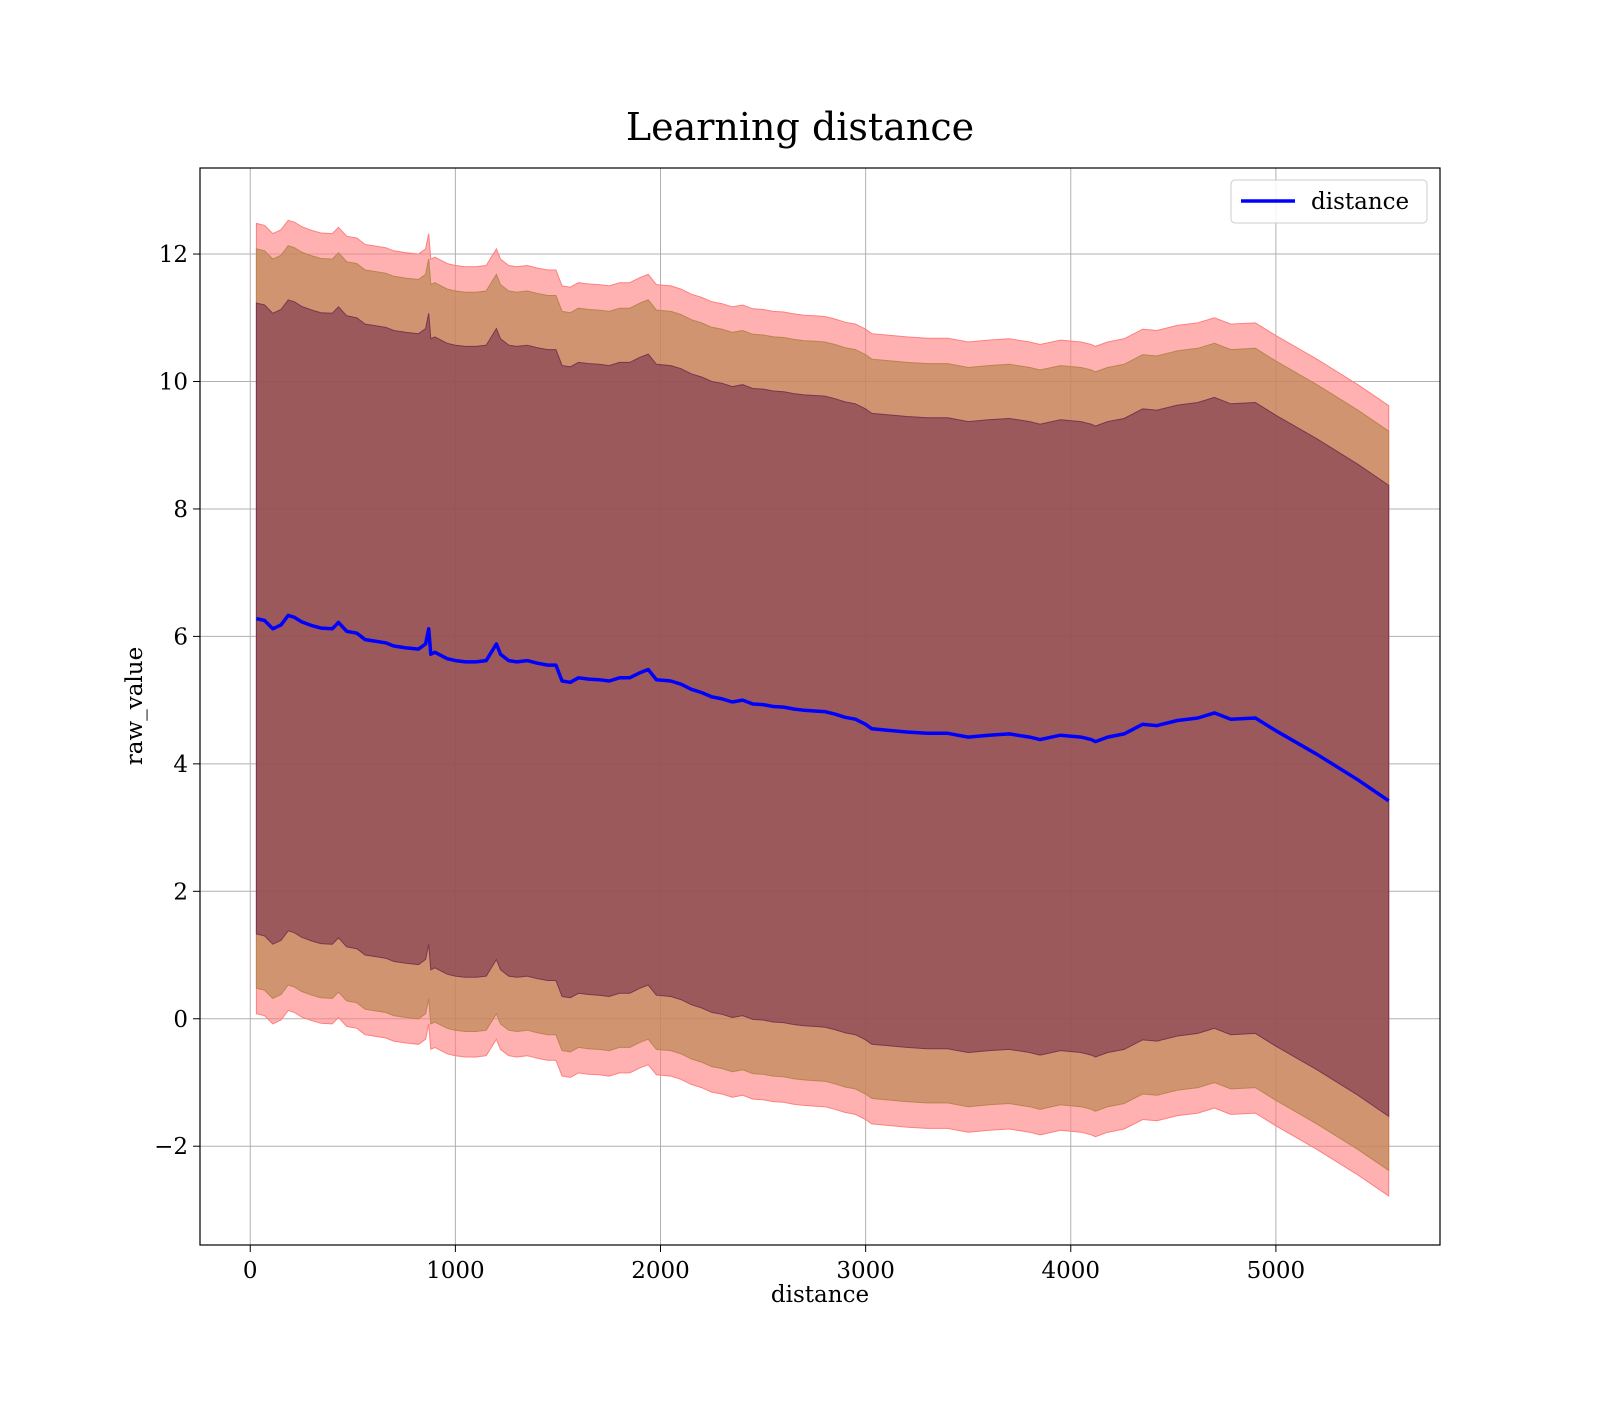 The height and width of the screenshot is (1405, 1600). Describe the element at coordinates (660, 1271) in the screenshot. I see `x-tick-label: 2000` at that location.